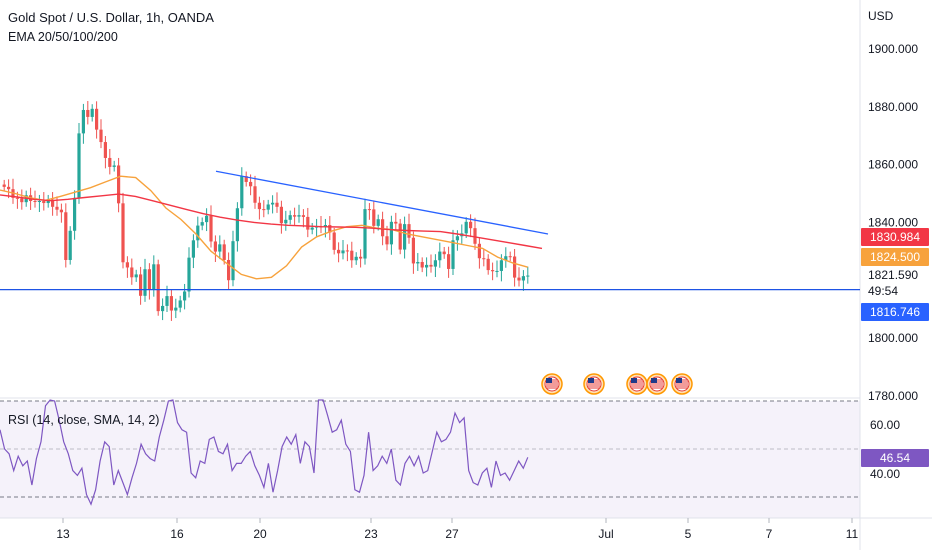 The width and height of the screenshot is (932, 550). I want to click on ema-line, so click(264, 227).